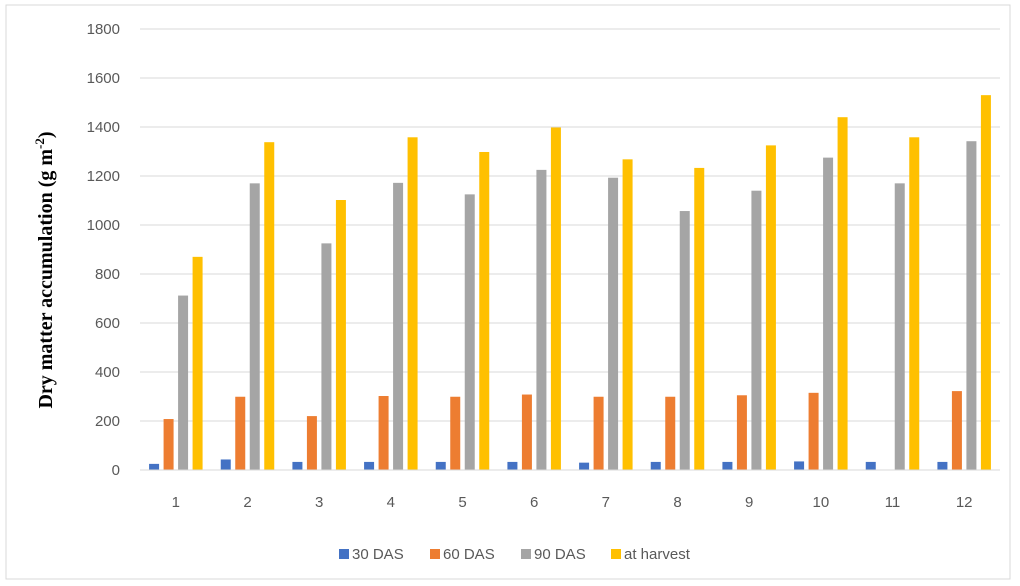 The height and width of the screenshot is (586, 1020). Describe the element at coordinates (107, 372) in the screenshot. I see `y-tick-label: 400` at that location.